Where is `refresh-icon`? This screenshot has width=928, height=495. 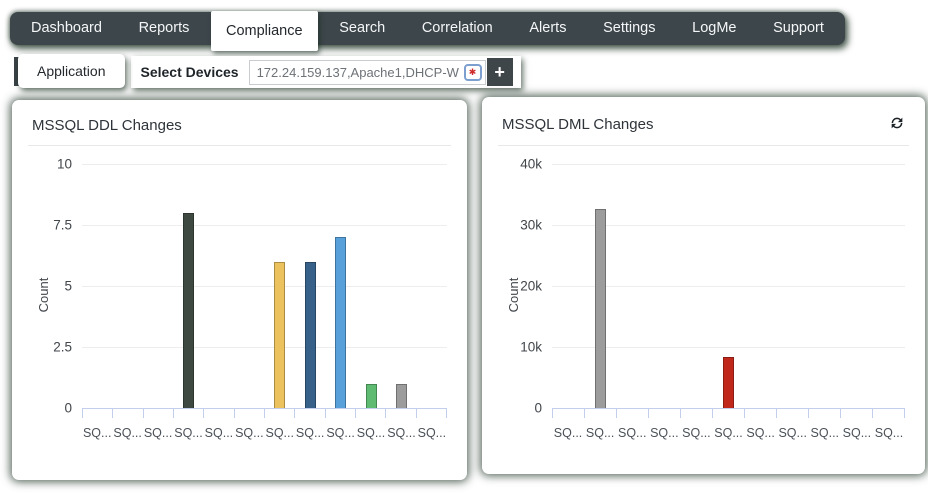
refresh-icon is located at coordinates (897, 124).